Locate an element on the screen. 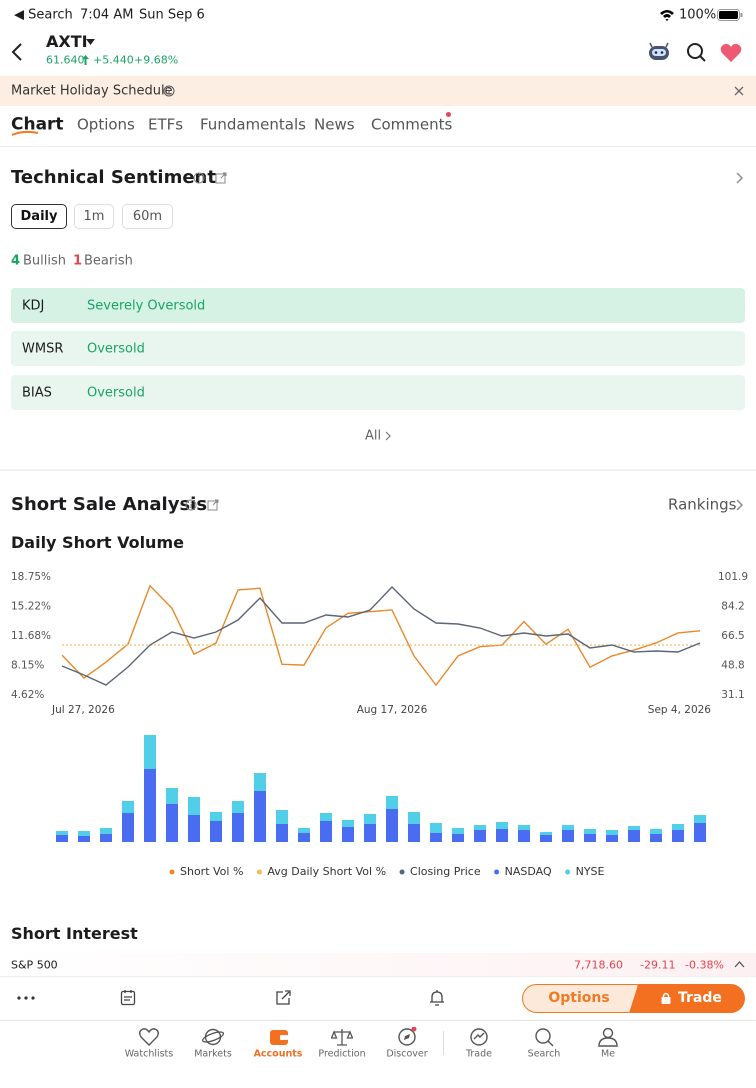 This screenshot has height=1088, width=756. tab-label: Watchlists is located at coordinates (149, 1054).